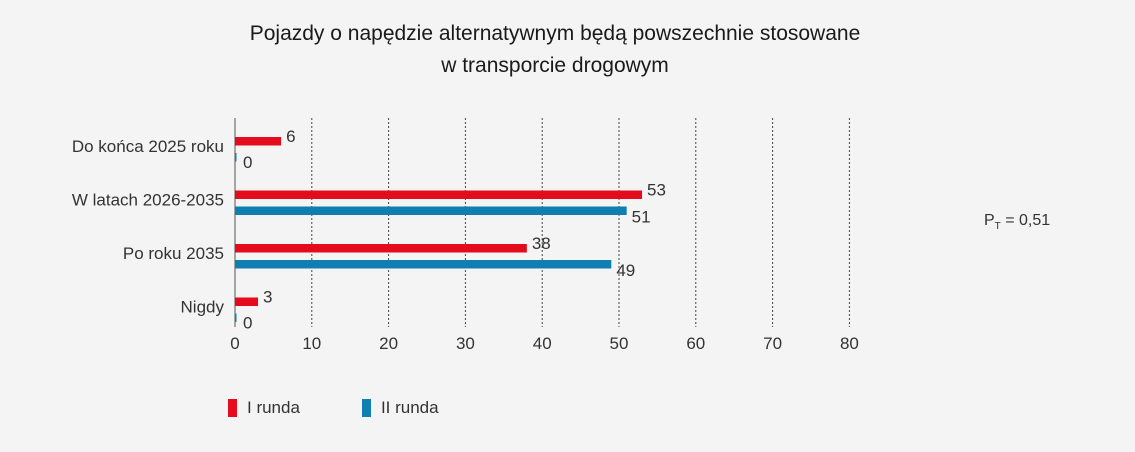  I want to click on legend-label-series-1: I runda, so click(273, 407).